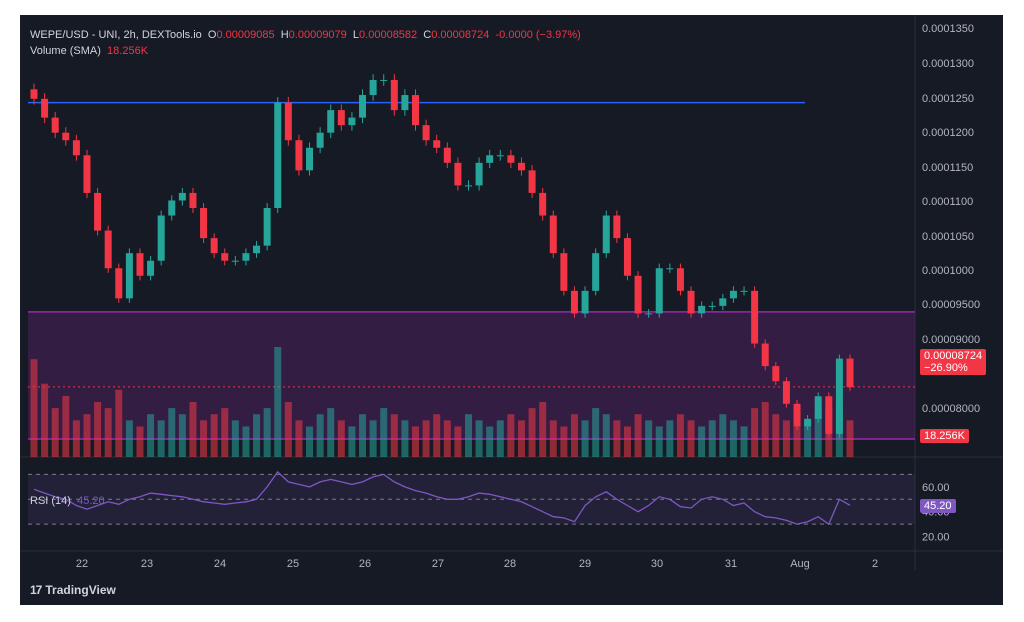 The height and width of the screenshot is (622, 1024). What do you see at coordinates (951, 305) in the screenshot?
I see `y-tick-label: 0.00009500` at bounding box center [951, 305].